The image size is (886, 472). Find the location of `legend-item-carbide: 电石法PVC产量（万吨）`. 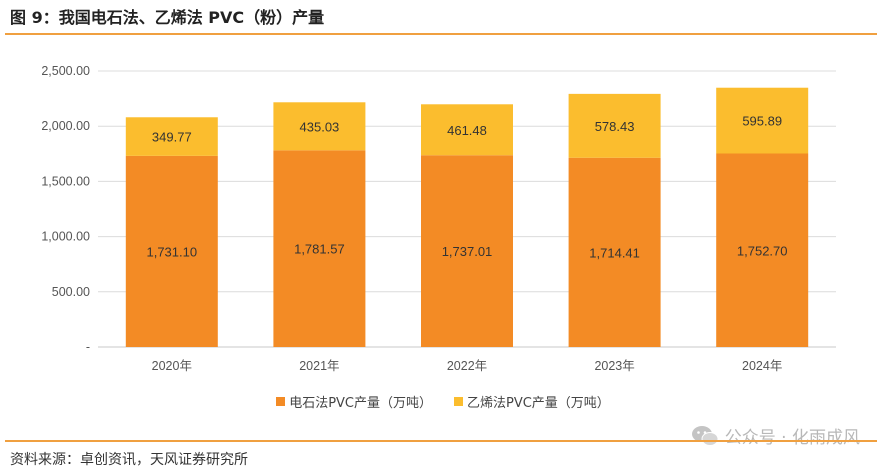

legend-item-carbide: 电石法PVC产量（万吨） is located at coordinates (354, 401).